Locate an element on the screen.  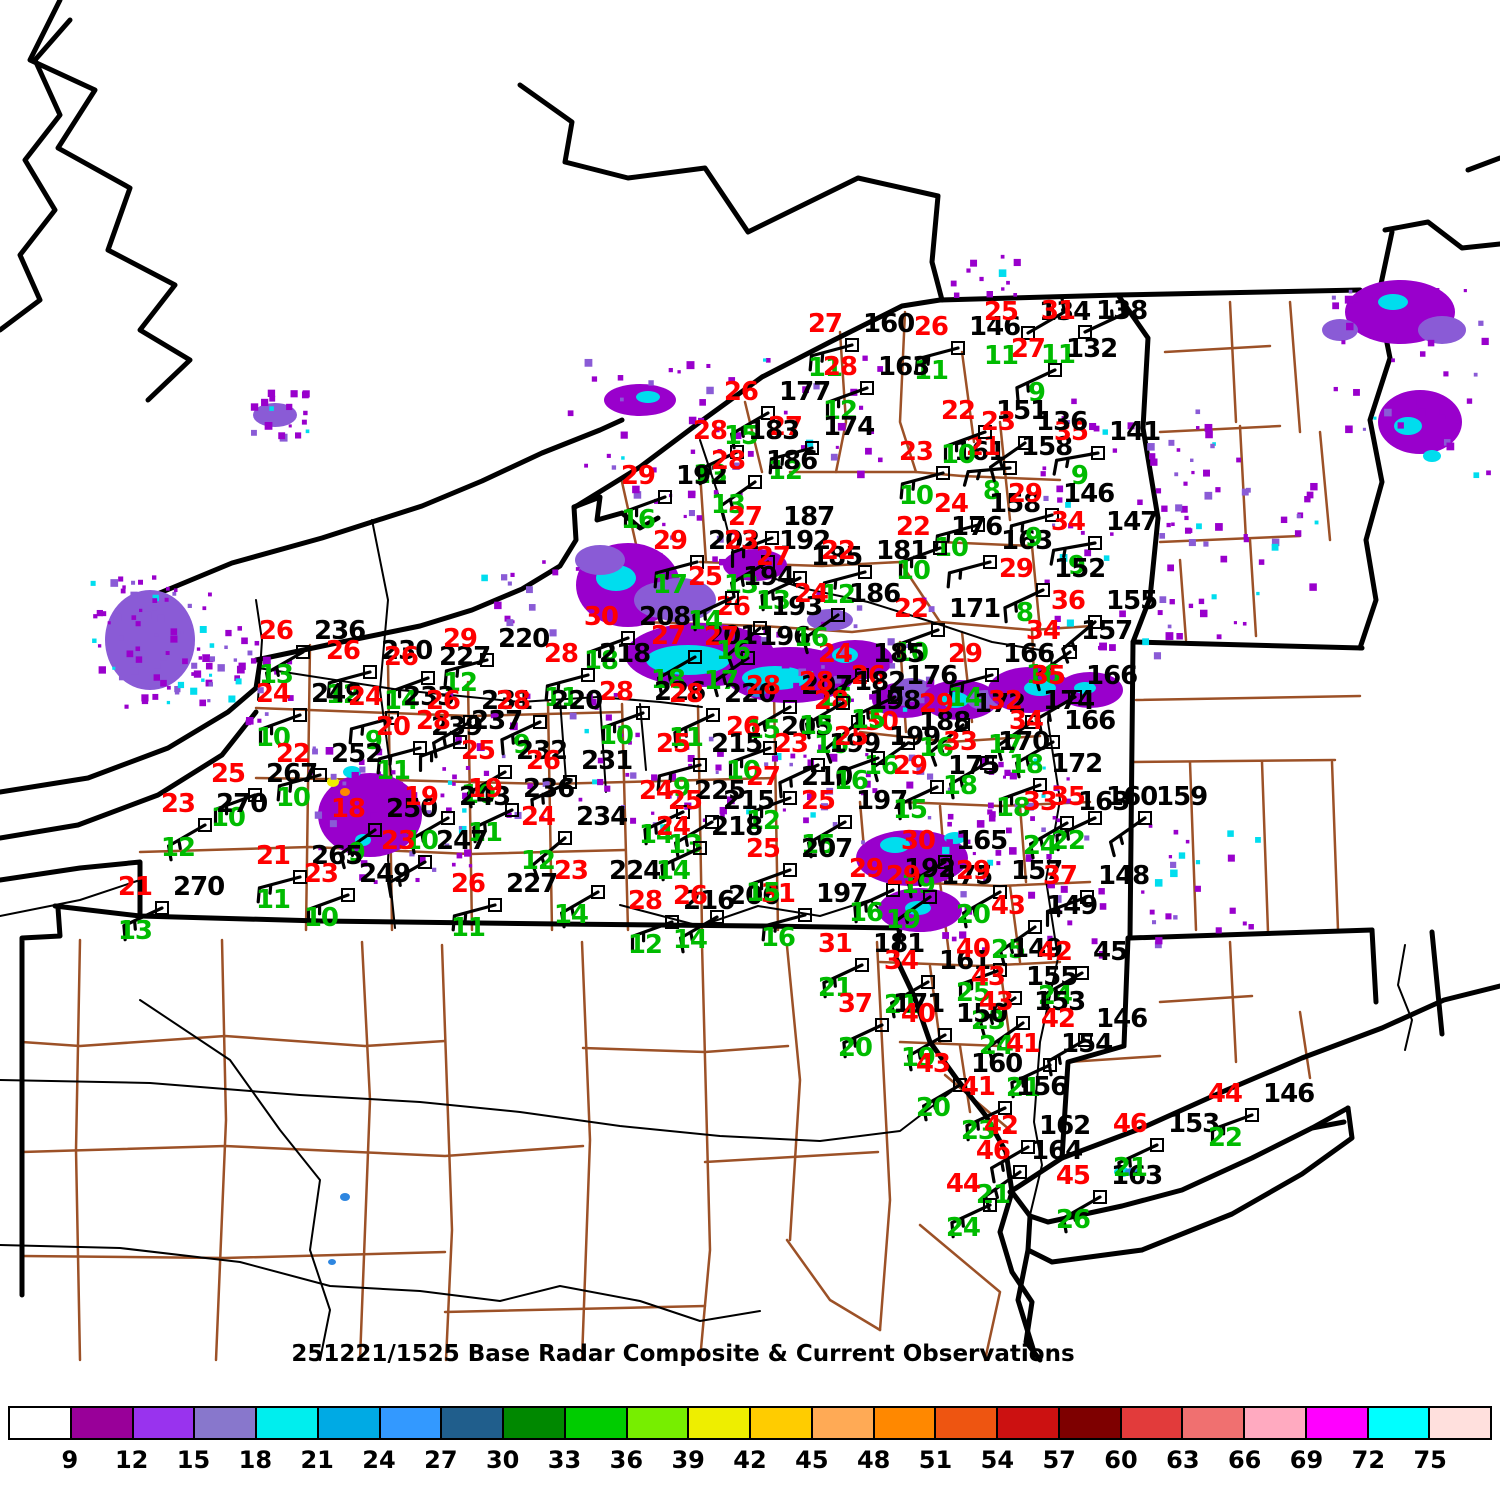
temperature-value: 29 is located at coordinates (670, 541).